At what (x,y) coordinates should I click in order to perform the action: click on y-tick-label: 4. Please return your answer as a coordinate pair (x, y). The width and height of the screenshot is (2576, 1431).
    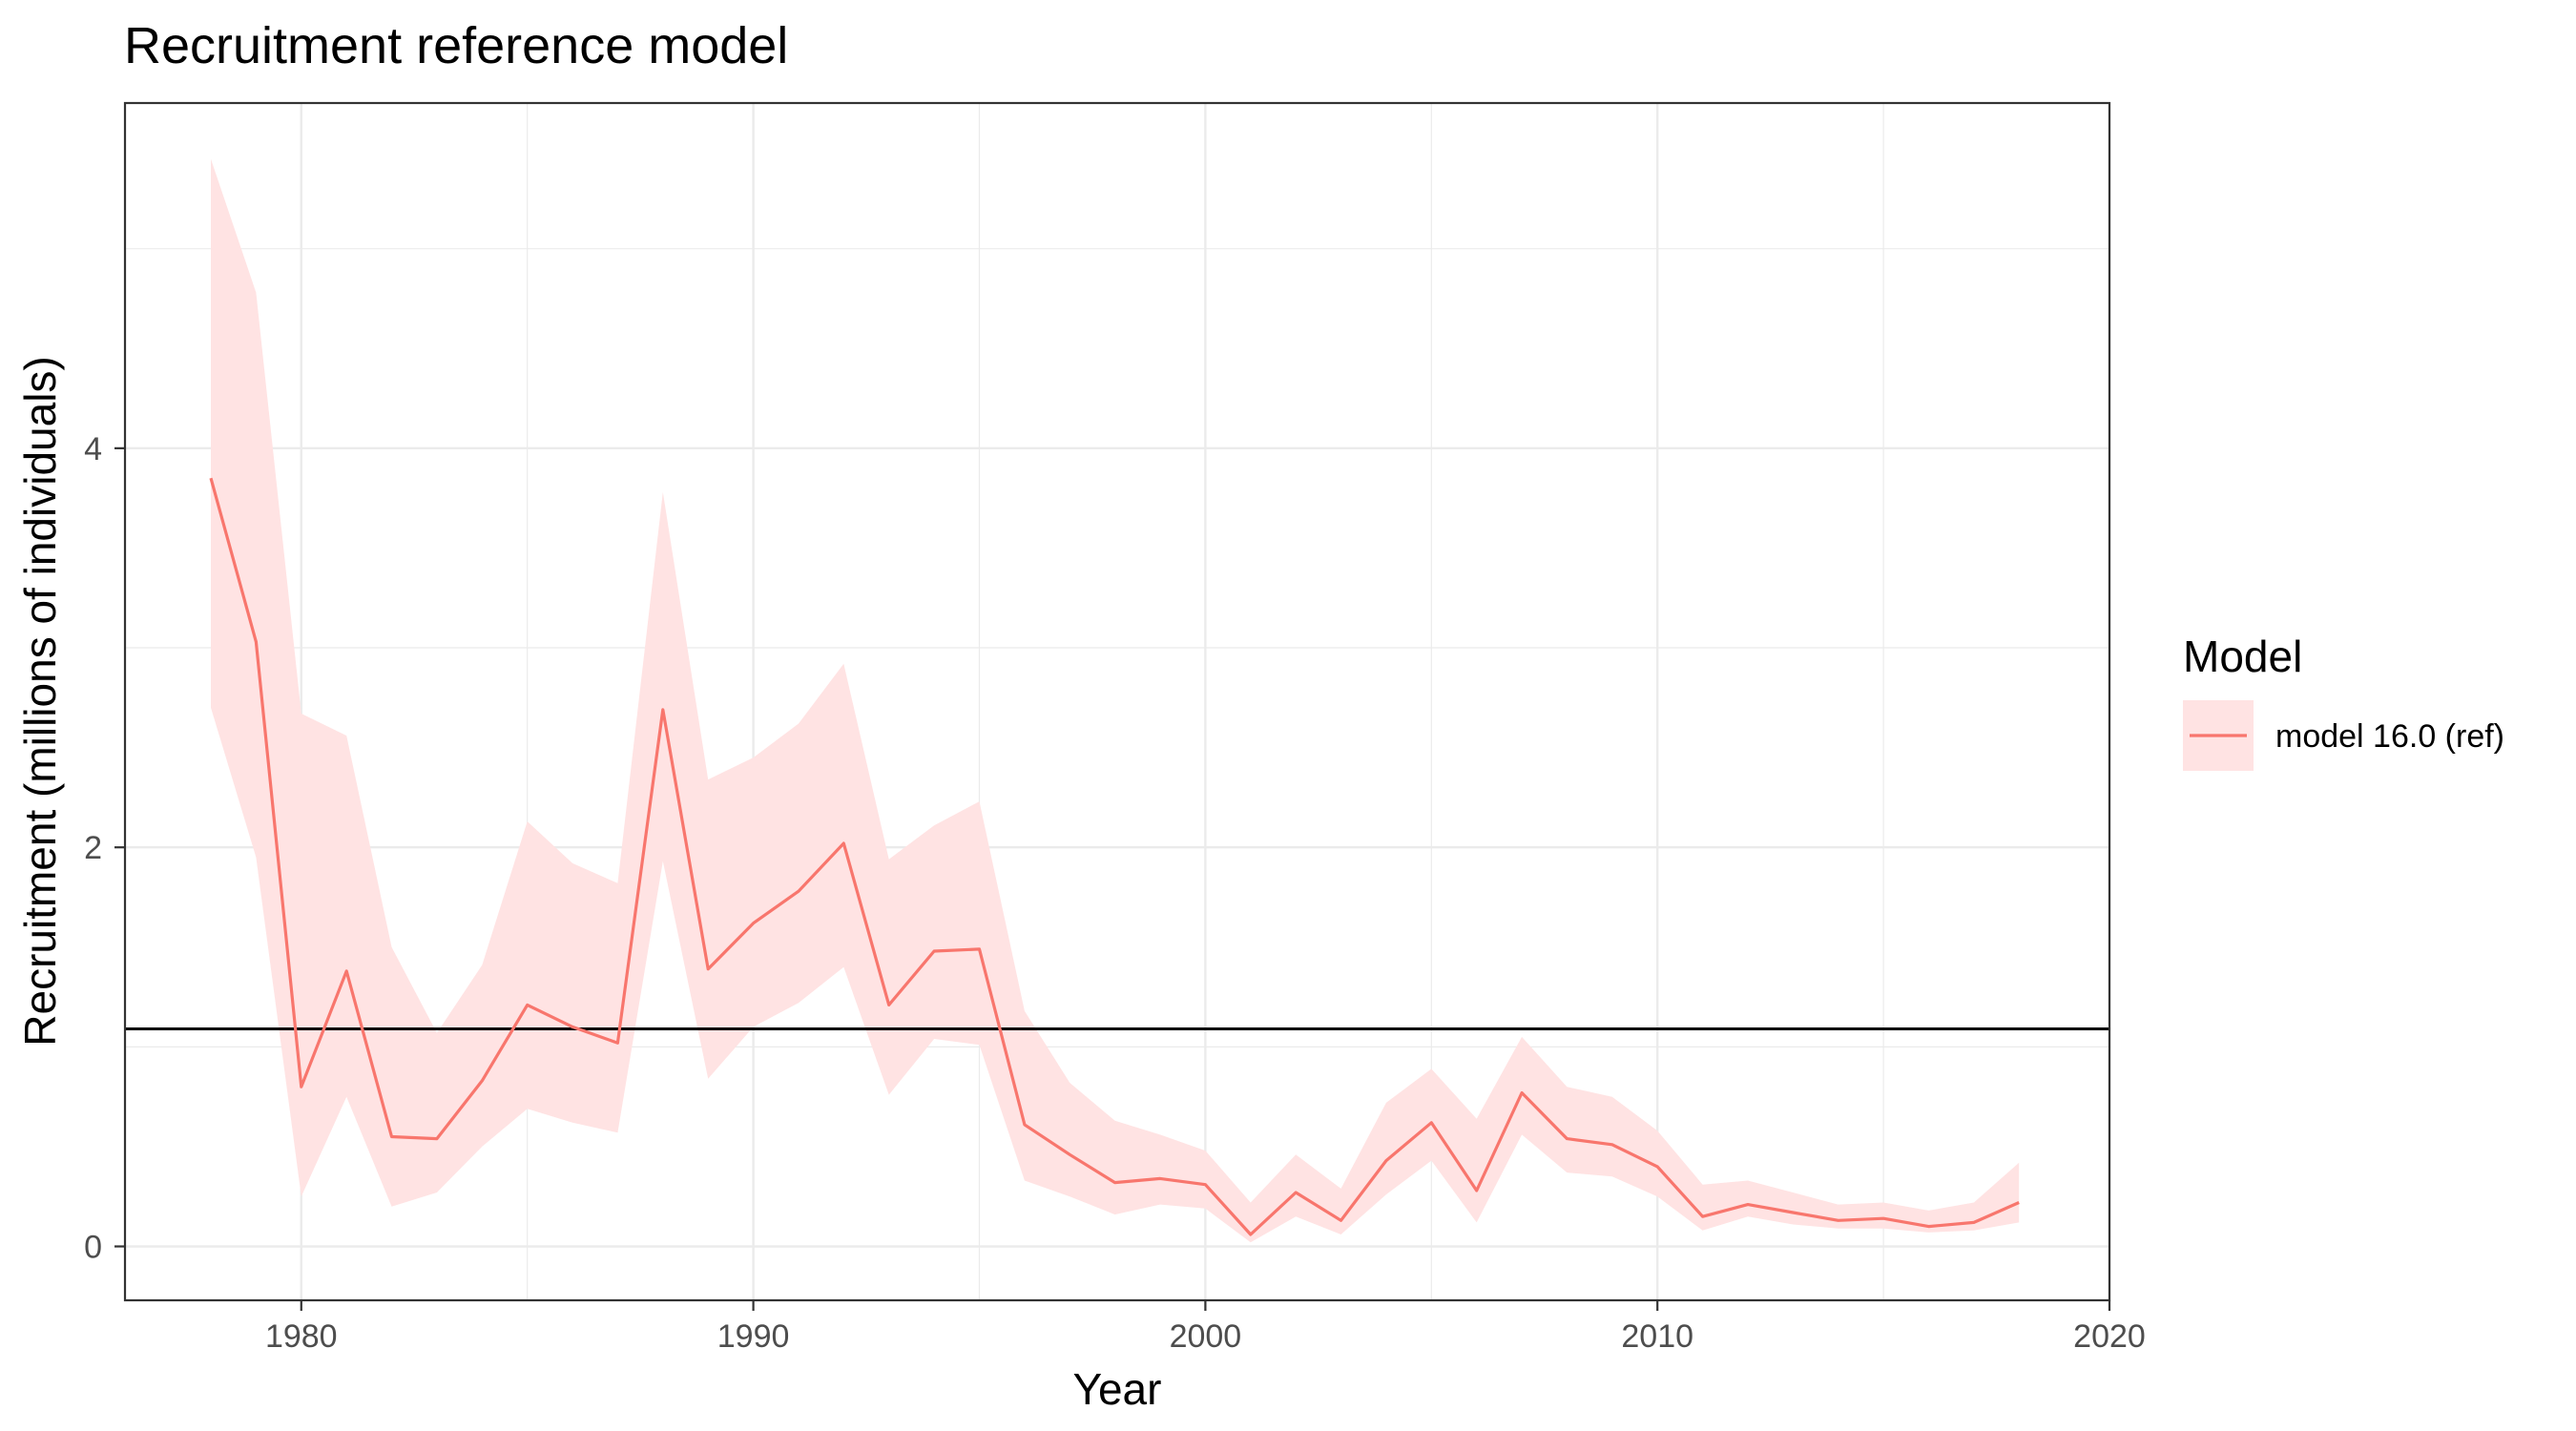
    Looking at the image, I should click on (93, 449).